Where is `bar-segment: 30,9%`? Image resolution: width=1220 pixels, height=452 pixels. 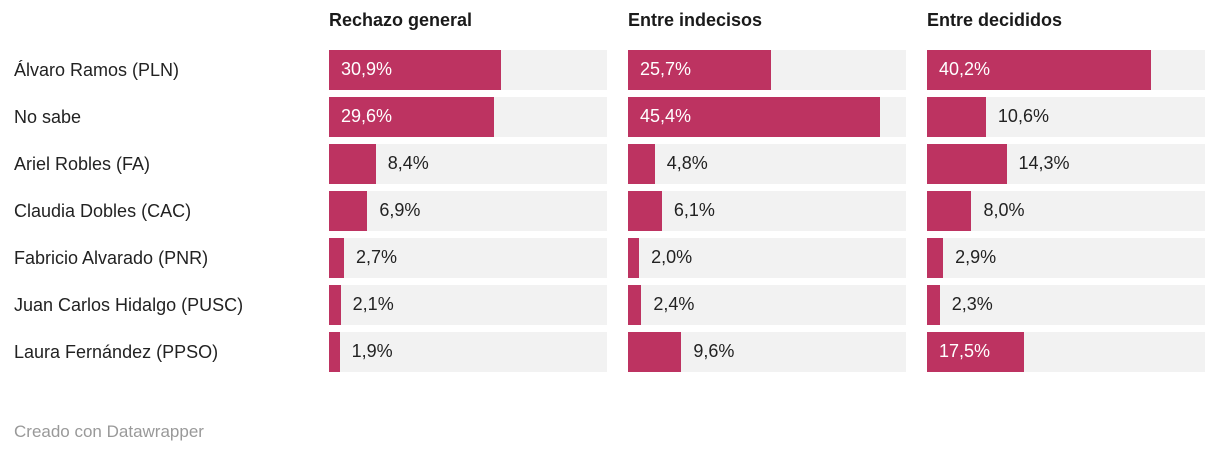 bar-segment: 30,9% is located at coordinates (415, 69).